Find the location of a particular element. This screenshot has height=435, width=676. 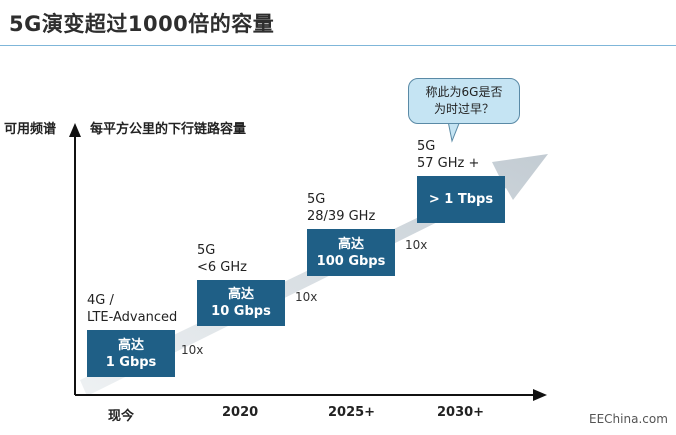

stage-4-capacity-box: > 1 Tbps is located at coordinates (461, 199).